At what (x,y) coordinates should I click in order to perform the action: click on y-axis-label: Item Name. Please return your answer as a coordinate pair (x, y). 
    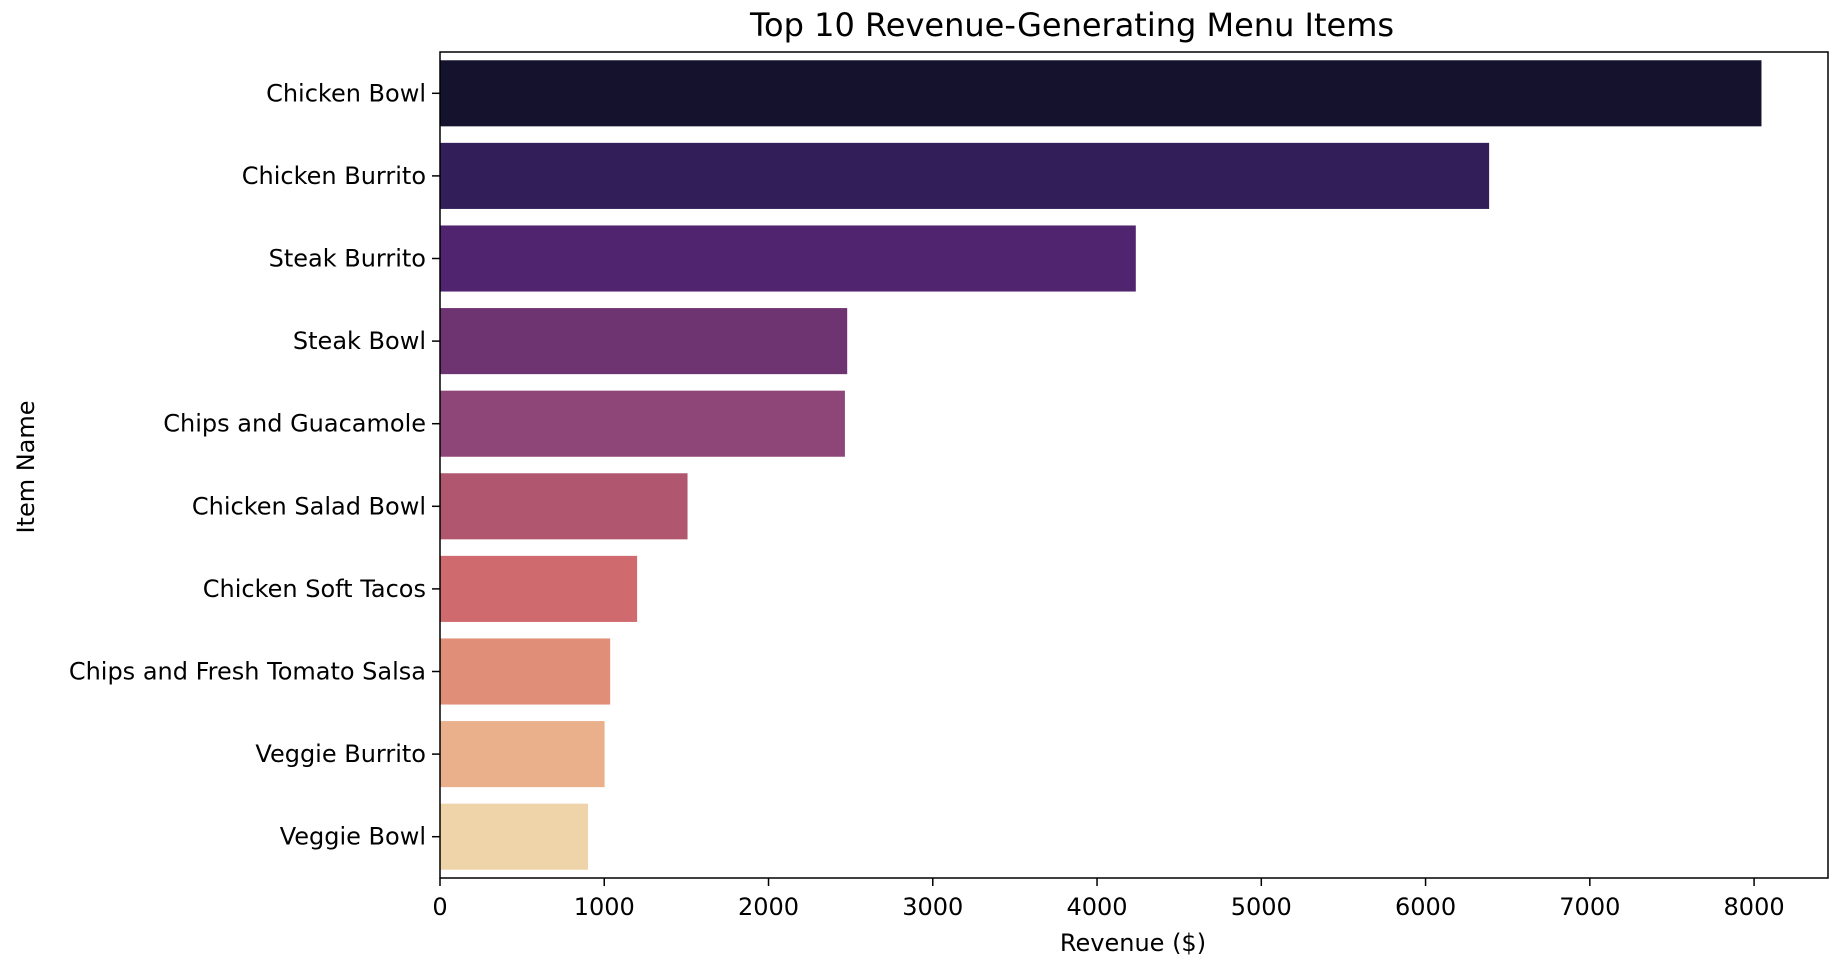
    Looking at the image, I should click on (26, 466).